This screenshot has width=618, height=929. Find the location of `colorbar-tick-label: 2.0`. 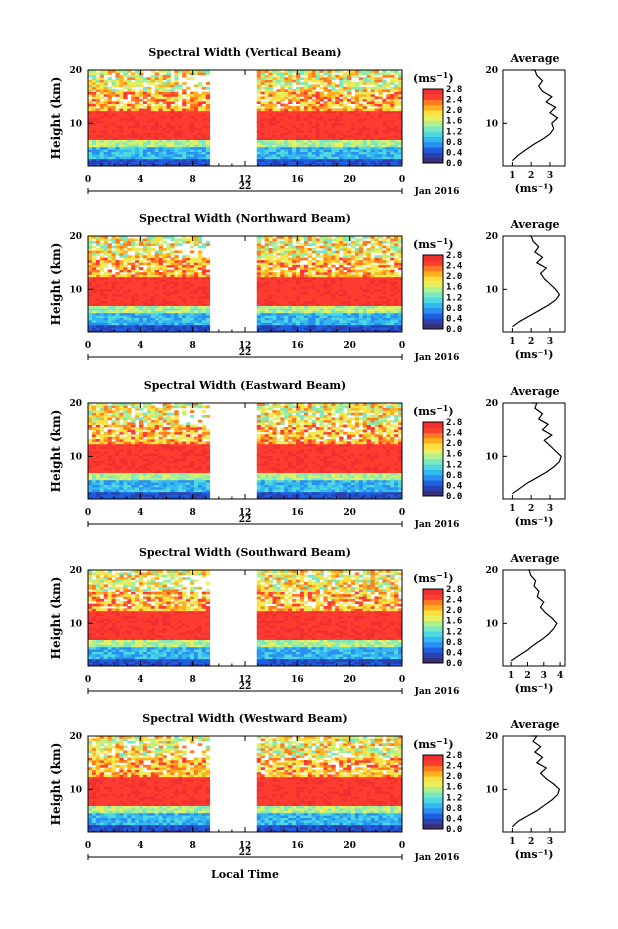

colorbar-tick-label: 2.0 is located at coordinates (454, 111).